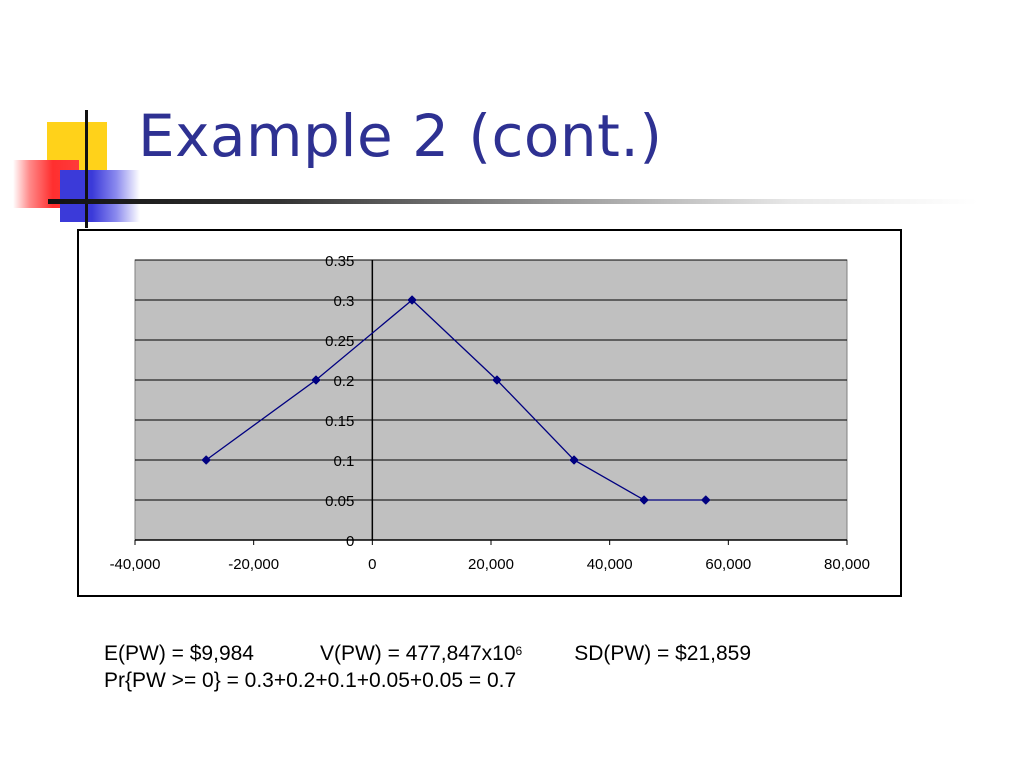 The width and height of the screenshot is (1024, 768). What do you see at coordinates (417, 653) in the screenshot?
I see `variance-pw-base: V(PW) = 477,847x10` at bounding box center [417, 653].